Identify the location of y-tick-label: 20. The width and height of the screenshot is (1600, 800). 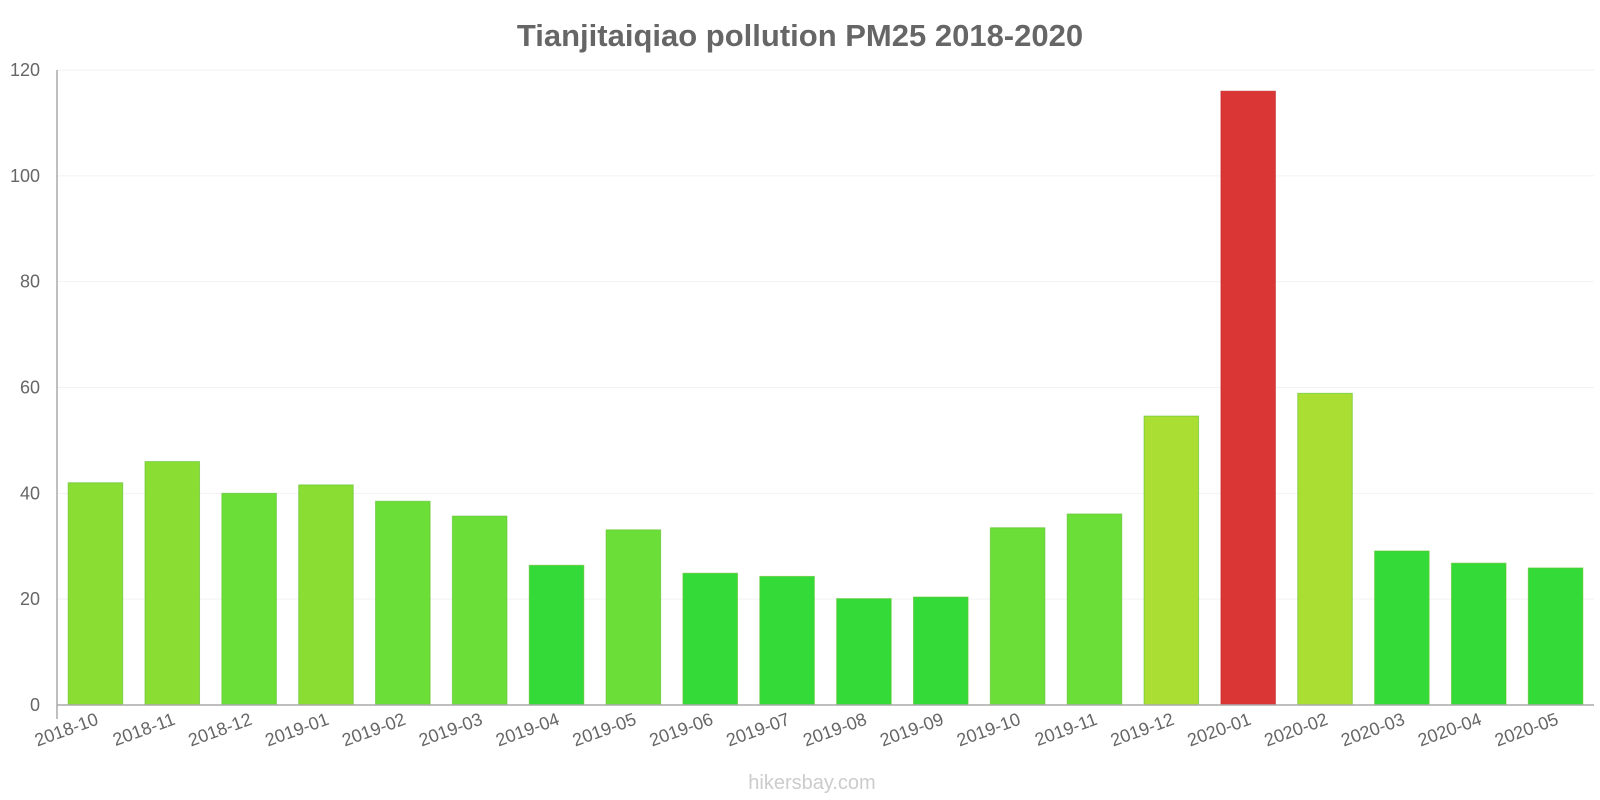
(30, 599).